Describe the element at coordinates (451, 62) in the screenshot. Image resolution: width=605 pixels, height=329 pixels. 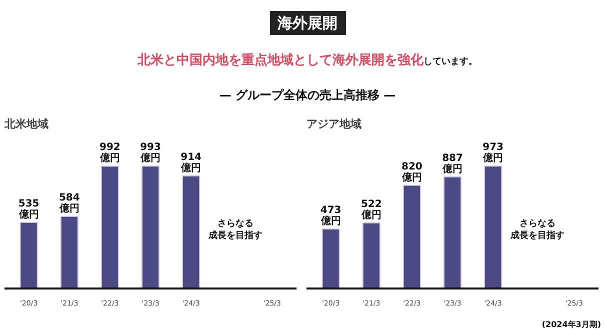
I see `text: しています。` at that location.